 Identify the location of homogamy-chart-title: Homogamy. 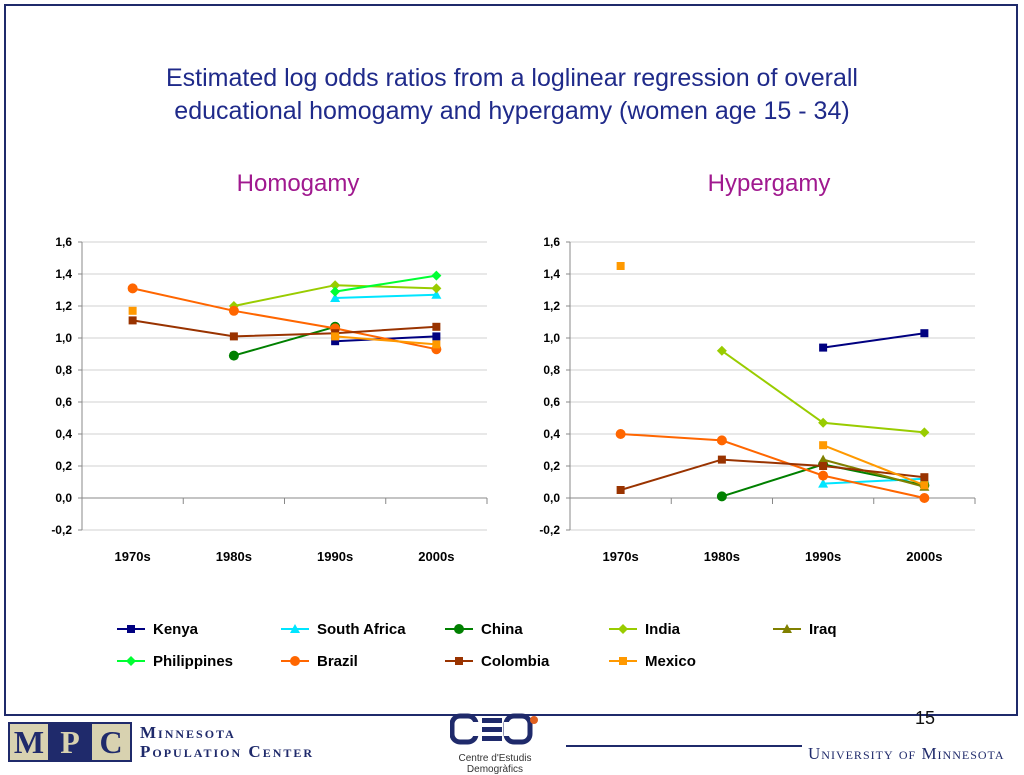
(298, 183).